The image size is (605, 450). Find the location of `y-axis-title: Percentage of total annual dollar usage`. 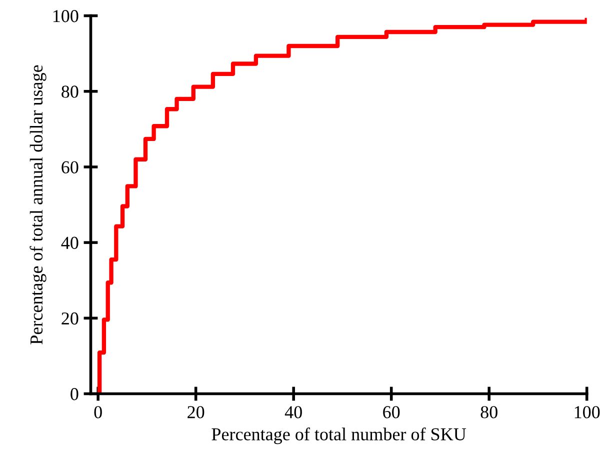

y-axis-title: Percentage of total annual dollar usage is located at coordinates (38, 204).